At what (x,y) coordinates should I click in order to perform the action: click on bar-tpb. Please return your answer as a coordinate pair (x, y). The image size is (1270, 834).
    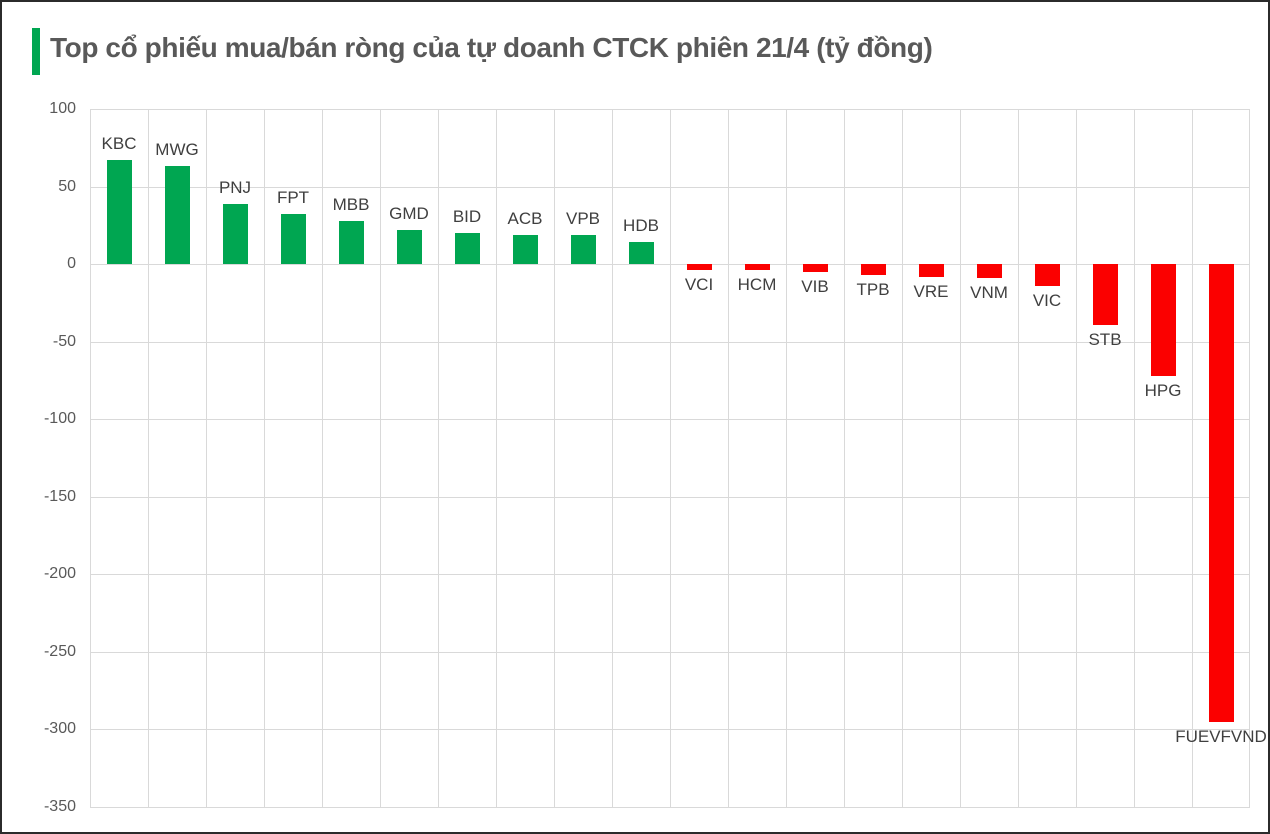
    Looking at the image, I should click on (873, 269).